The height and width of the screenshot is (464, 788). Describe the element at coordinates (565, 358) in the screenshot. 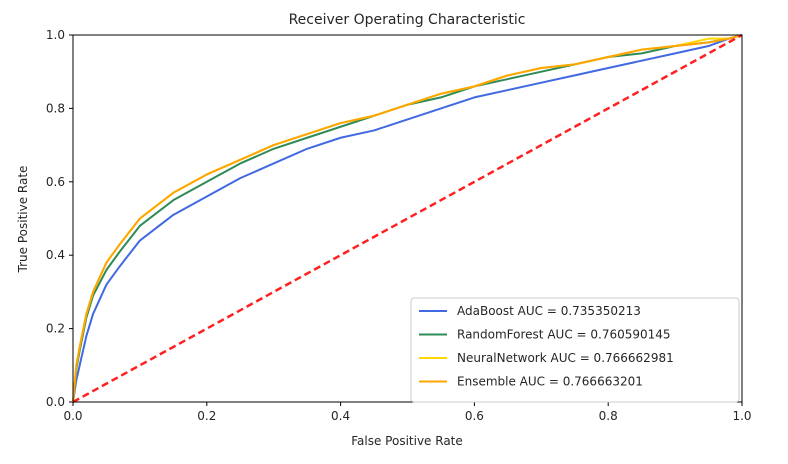

I see `legend-label: NeuralNetwork AUC = 0.766662981` at that location.